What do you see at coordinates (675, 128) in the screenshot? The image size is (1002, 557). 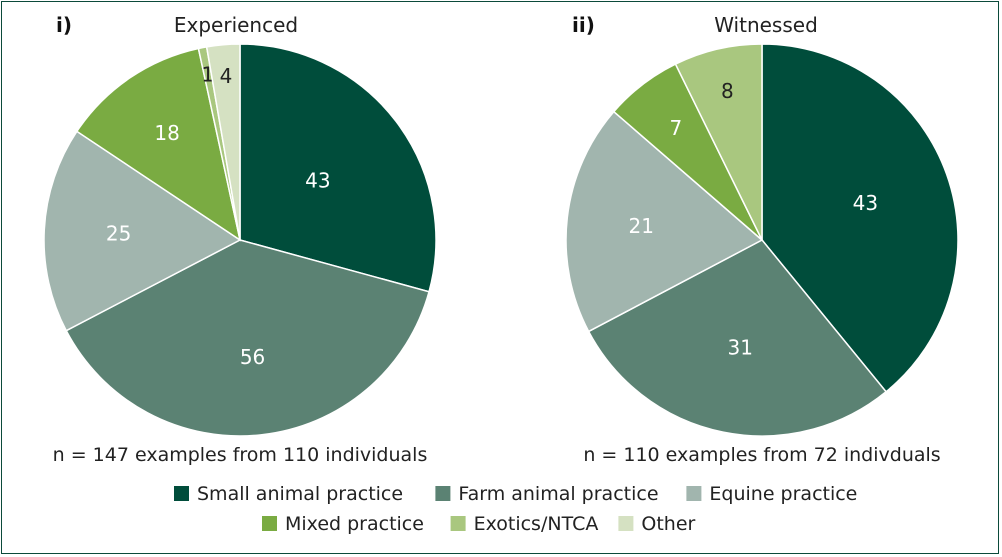 I see `slice-value-label: 7` at bounding box center [675, 128].